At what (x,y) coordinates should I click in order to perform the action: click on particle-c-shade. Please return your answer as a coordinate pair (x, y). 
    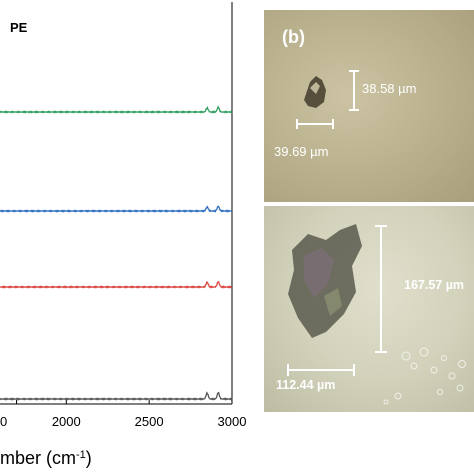
    Looking at the image, I should click on (333, 302).